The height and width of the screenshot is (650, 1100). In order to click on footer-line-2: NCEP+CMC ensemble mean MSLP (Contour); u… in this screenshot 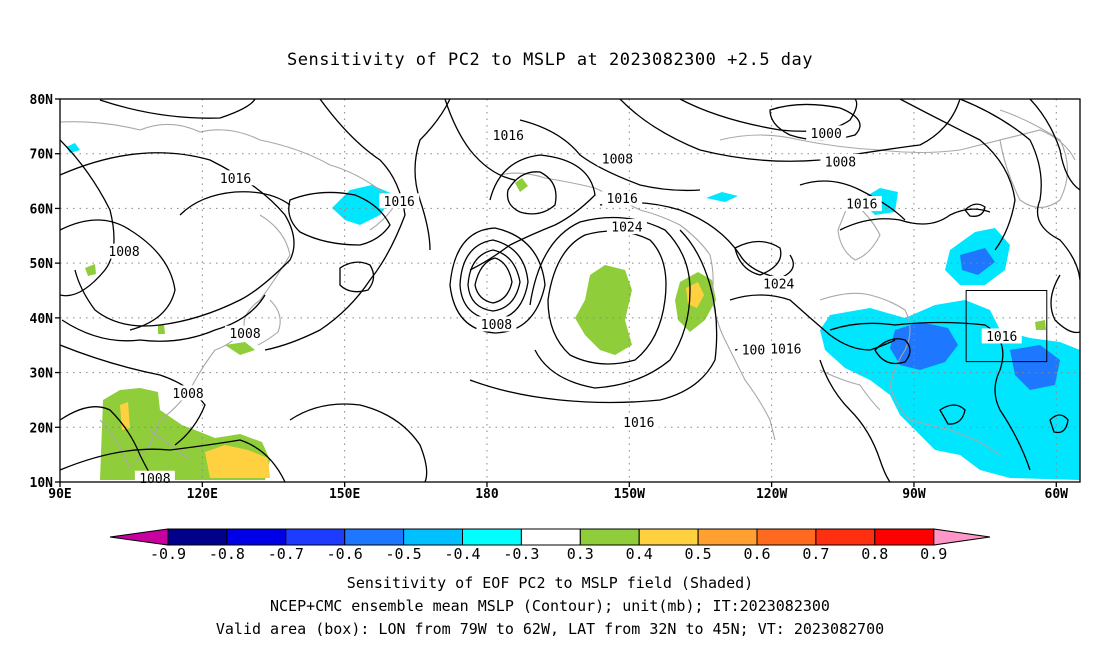, I will do `click(550, 606)`.